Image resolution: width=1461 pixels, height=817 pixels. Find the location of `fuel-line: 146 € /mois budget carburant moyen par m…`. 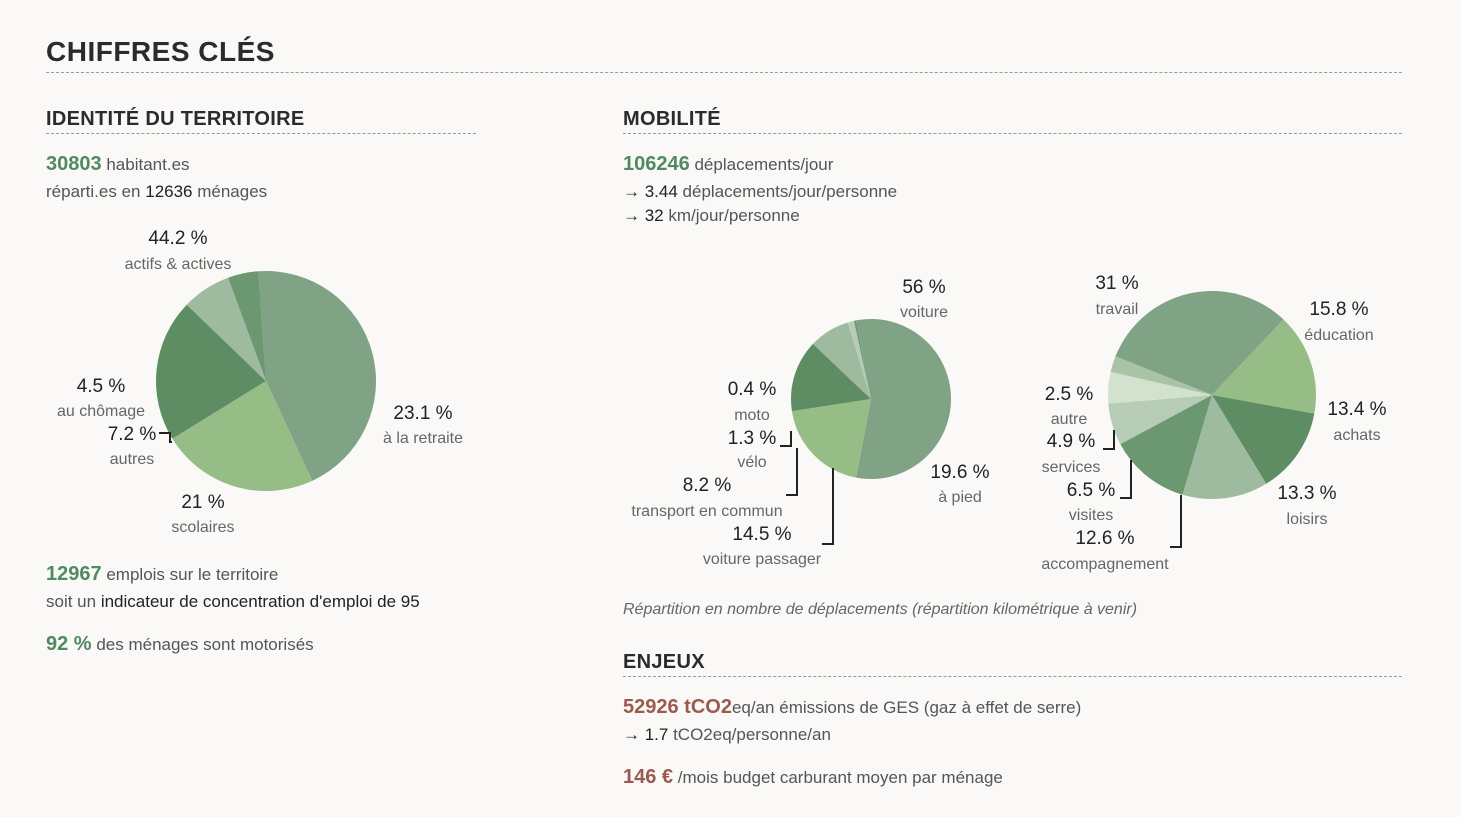

fuel-line: 146 € /mois budget carburant moyen par m… is located at coordinates (813, 777).